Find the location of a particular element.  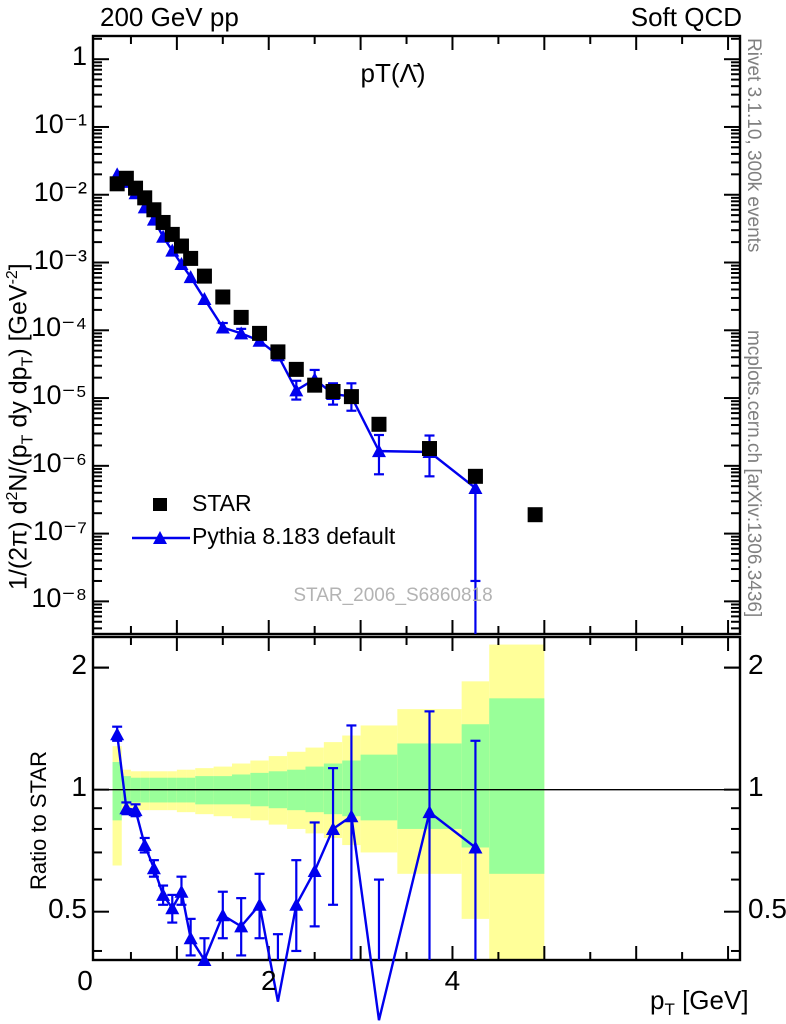

main-y-ticklabel: 10⁻³ is located at coordinates (60, 259).